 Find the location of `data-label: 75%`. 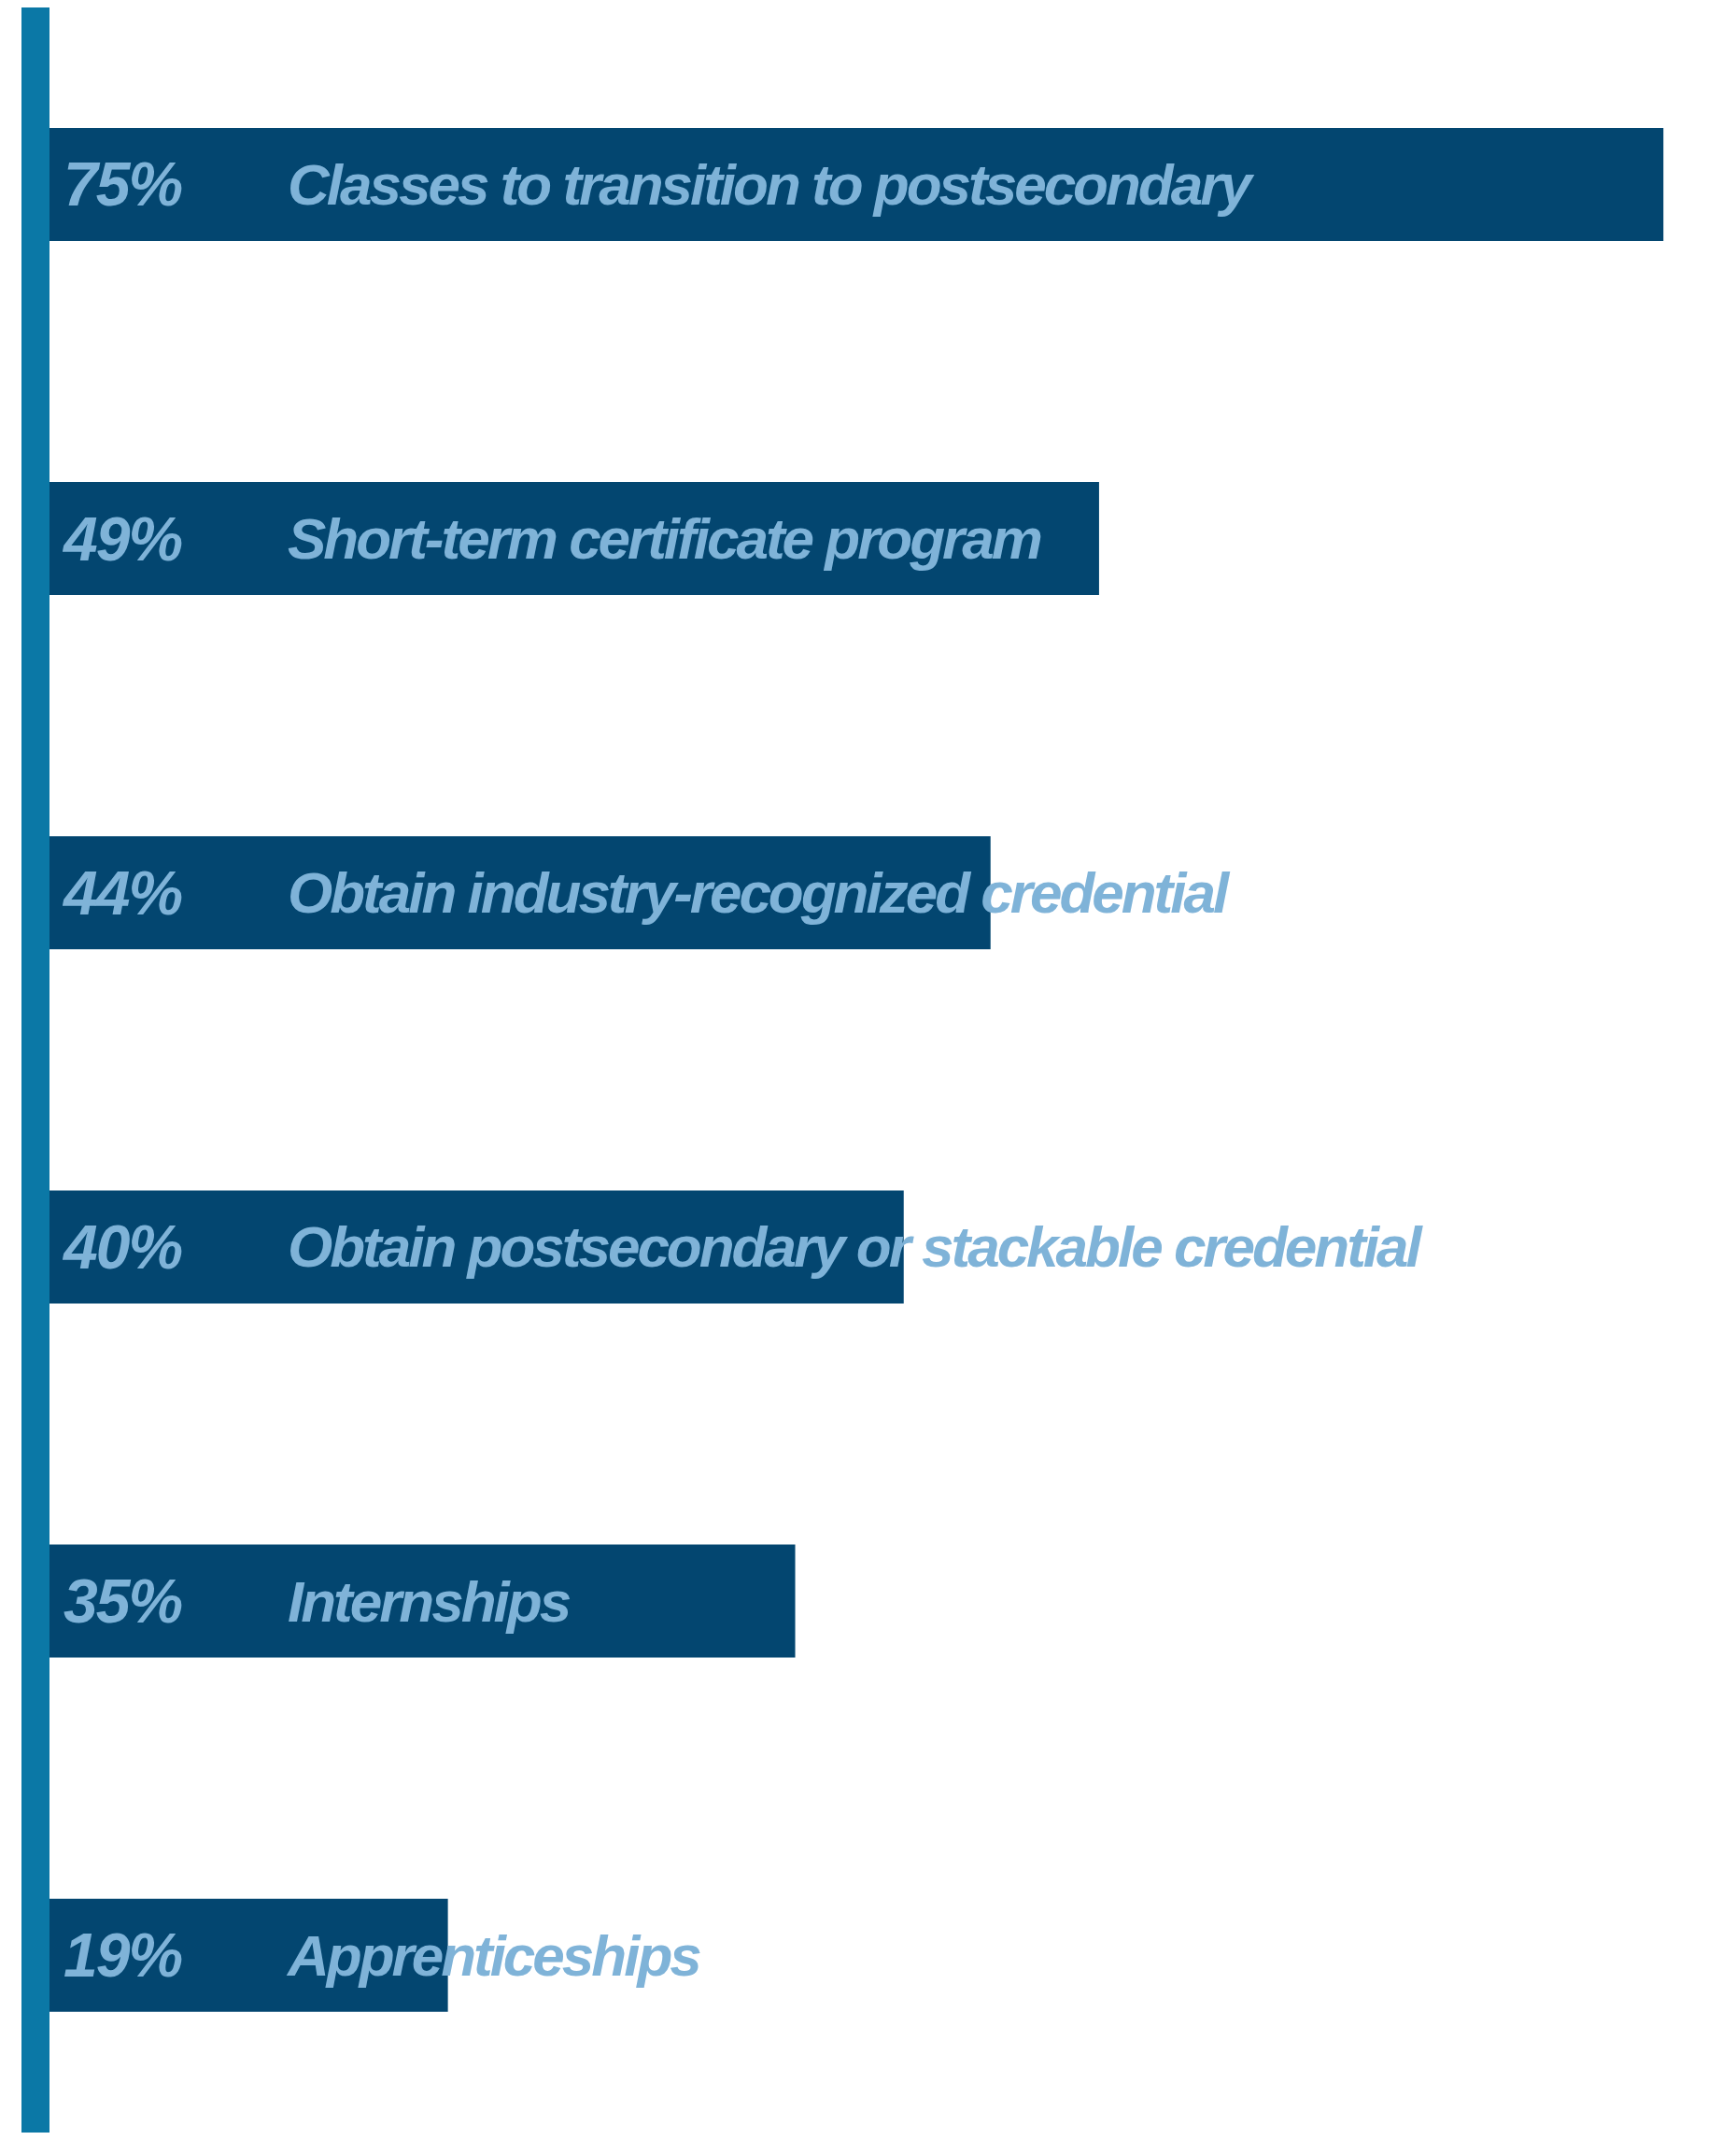

data-label: 75% is located at coordinates (123, 184).